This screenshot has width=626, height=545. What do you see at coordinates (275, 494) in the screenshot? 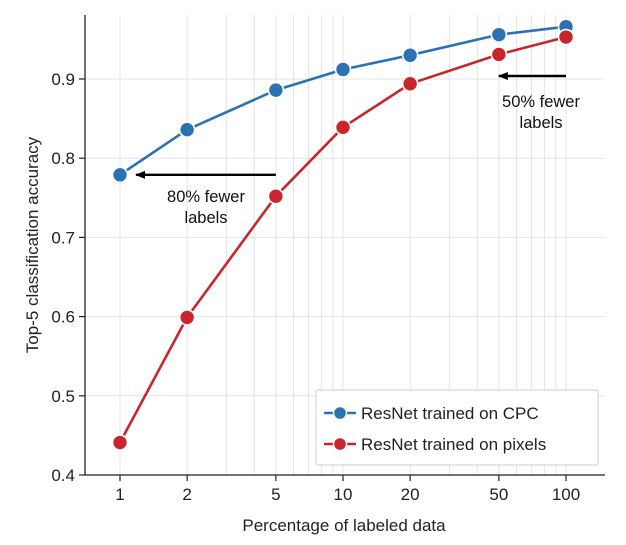
I see `x-tick-label: 5` at bounding box center [275, 494].